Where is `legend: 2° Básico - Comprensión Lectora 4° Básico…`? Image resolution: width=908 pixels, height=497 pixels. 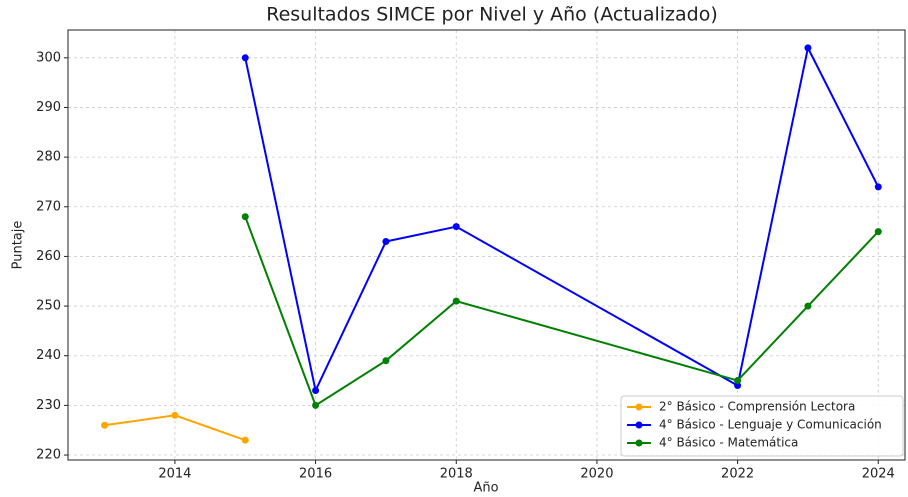
legend: 2° Básico - Comprensión Lectora 4° Básico… is located at coordinates (762, 426).